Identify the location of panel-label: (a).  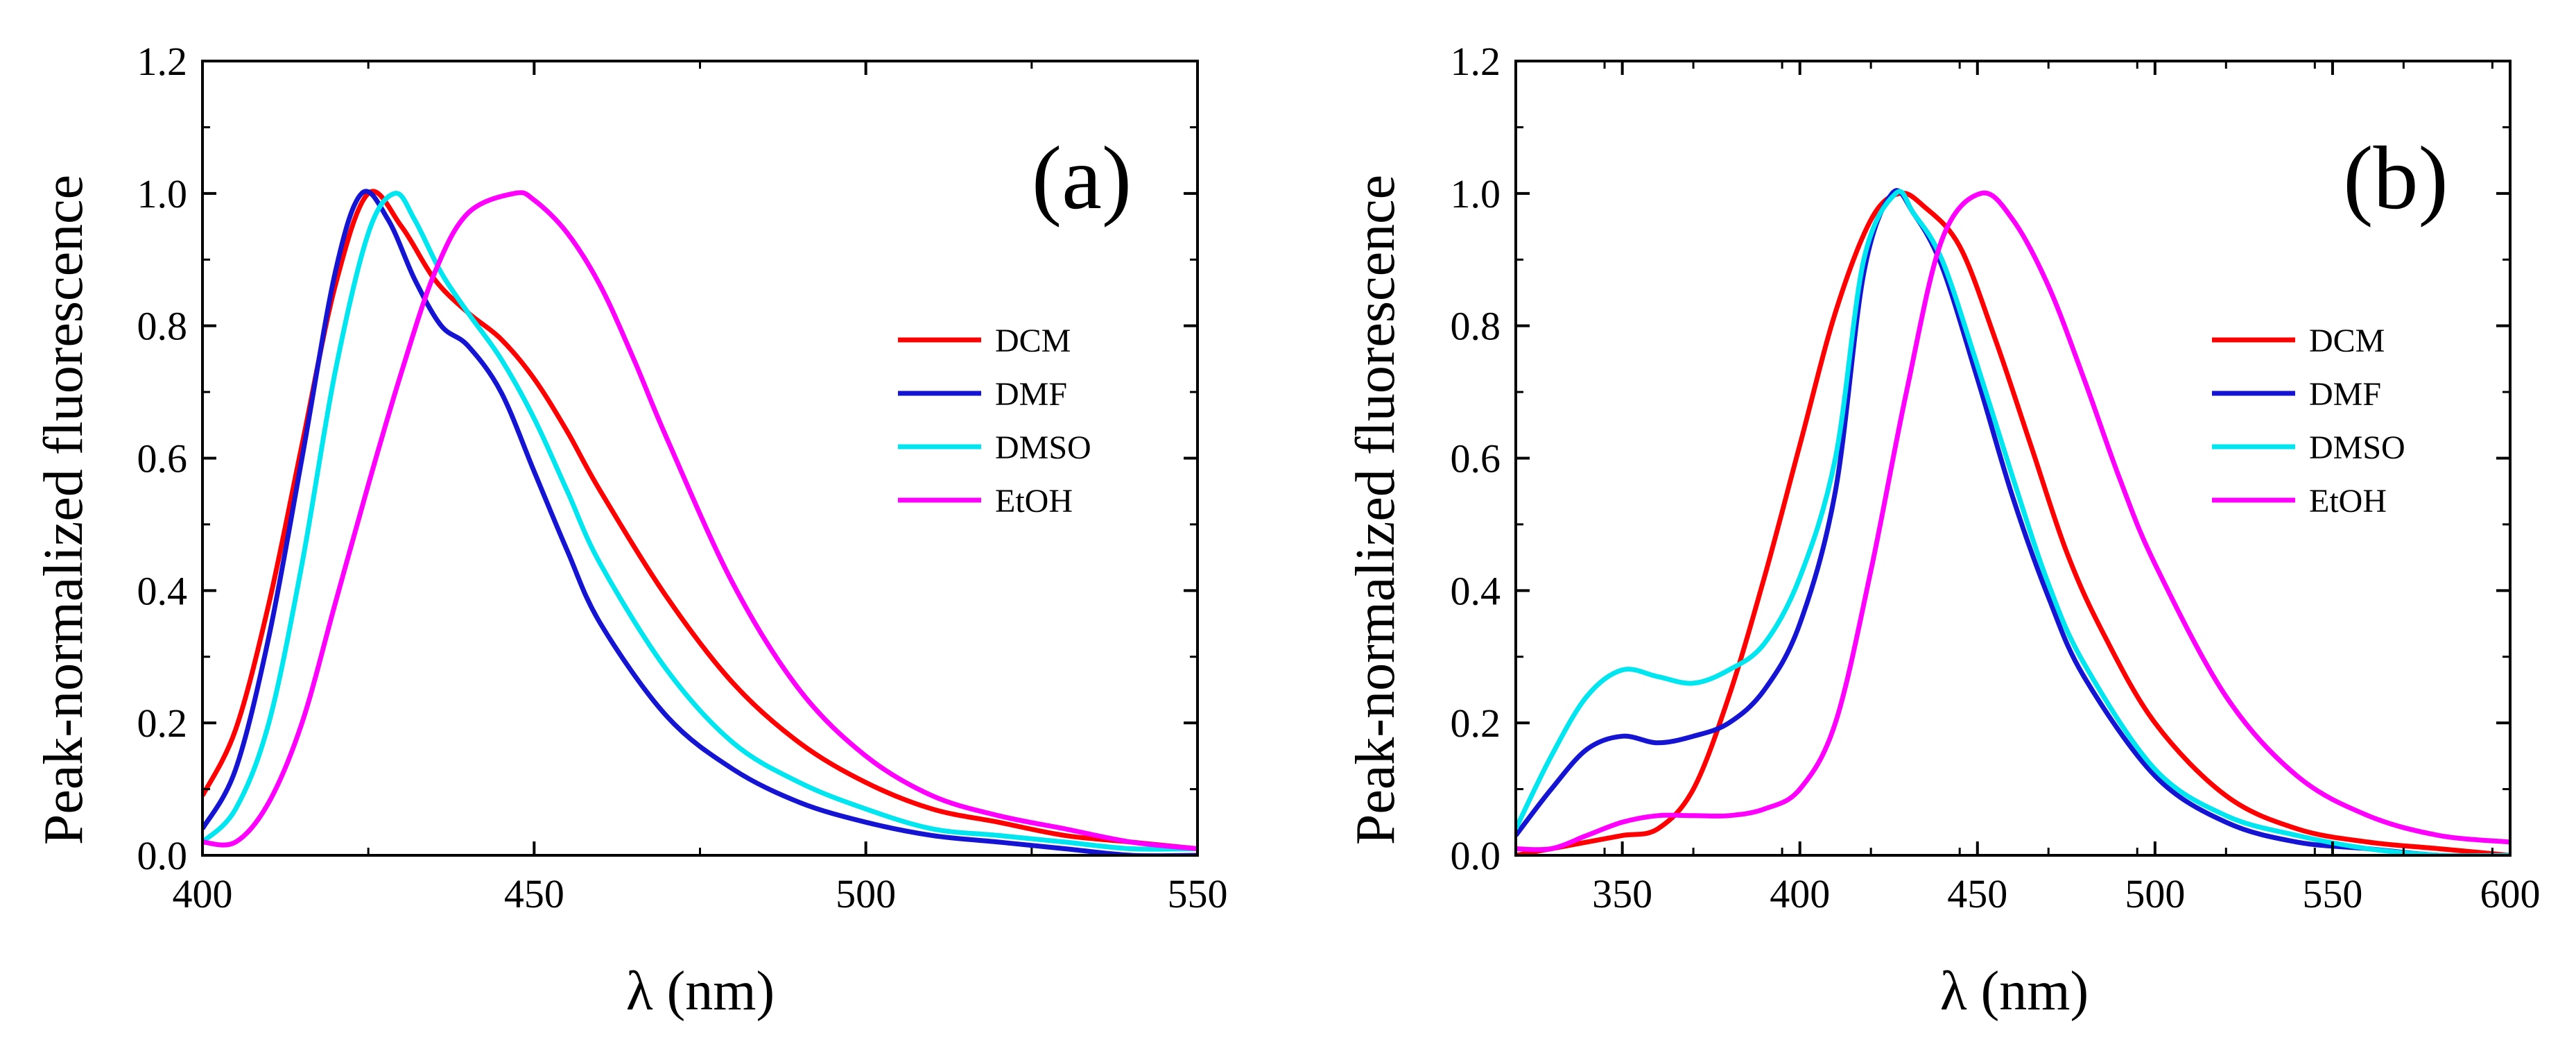
(1082, 178).